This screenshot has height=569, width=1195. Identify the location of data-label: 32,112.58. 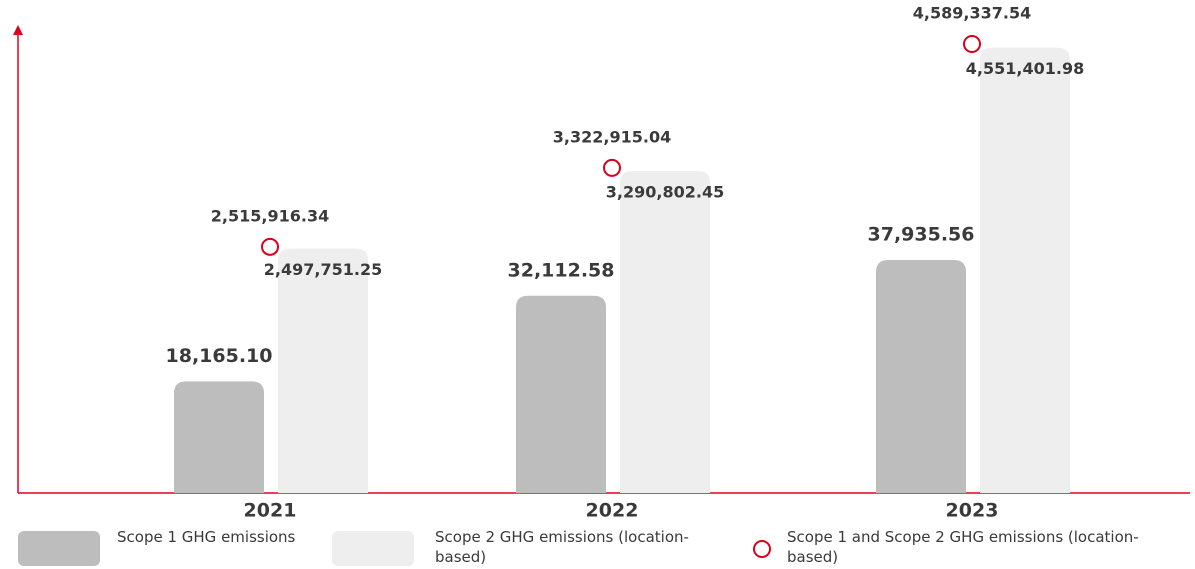
(561, 270).